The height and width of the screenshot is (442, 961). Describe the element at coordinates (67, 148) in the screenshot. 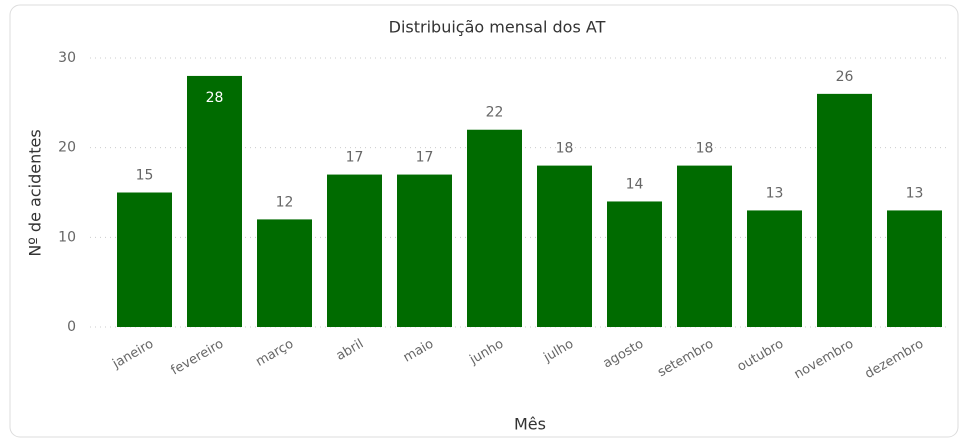

I see `y-tick-label: 20` at that location.